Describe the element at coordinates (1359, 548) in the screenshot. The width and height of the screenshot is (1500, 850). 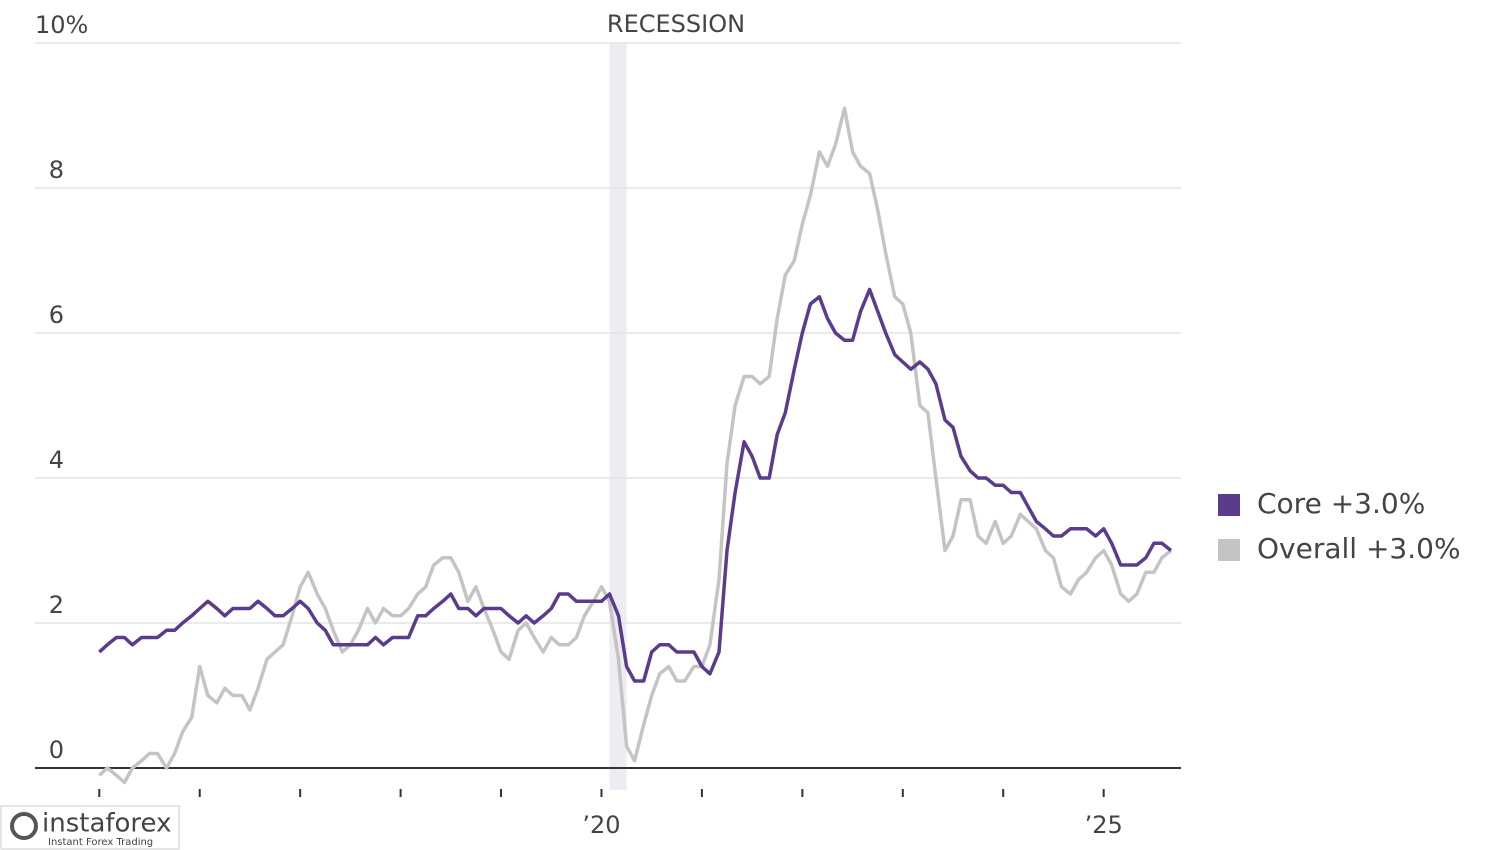
I see `legend-label: Overall +3.0%` at that location.